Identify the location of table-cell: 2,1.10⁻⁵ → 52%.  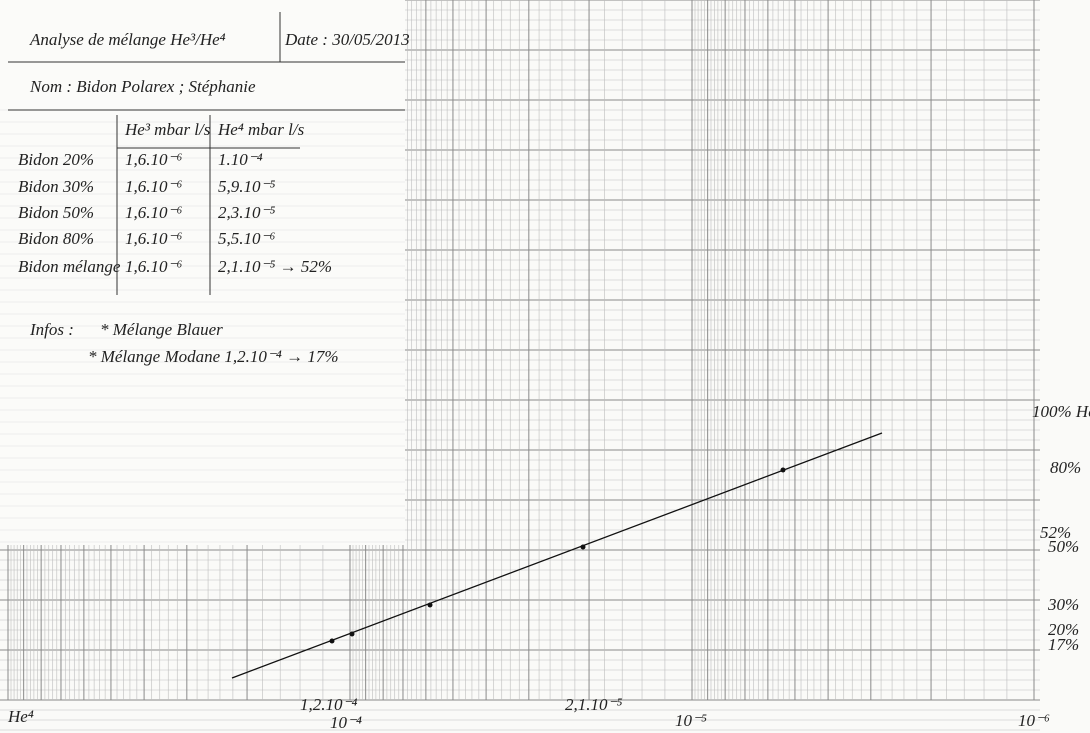
(275, 266).